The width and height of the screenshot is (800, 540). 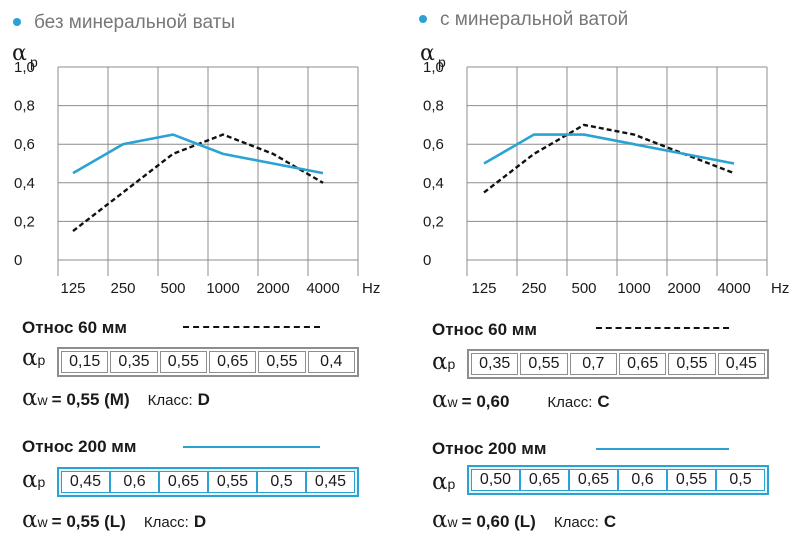 What do you see at coordinates (24, 106) in the screenshot?
I see `left-y-tick: 0,8` at bounding box center [24, 106].